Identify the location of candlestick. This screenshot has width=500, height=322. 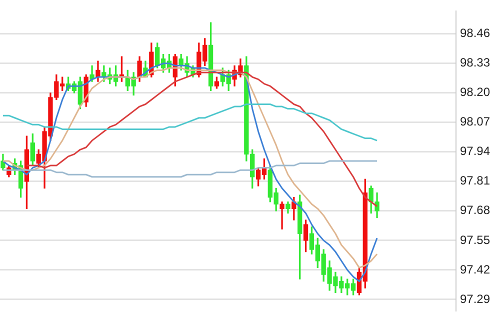
(282, 216).